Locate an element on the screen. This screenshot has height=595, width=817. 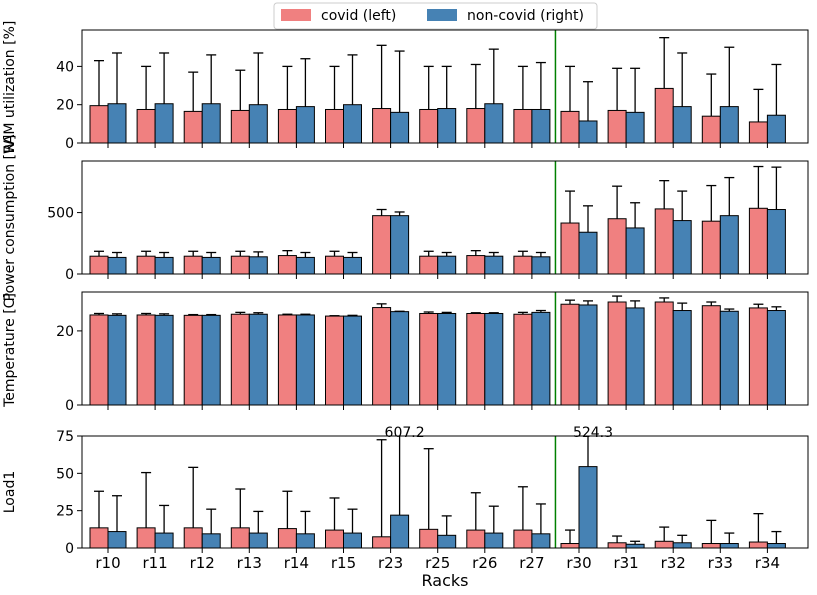
bar-temp-non-covid-r33 is located at coordinates (729, 358).